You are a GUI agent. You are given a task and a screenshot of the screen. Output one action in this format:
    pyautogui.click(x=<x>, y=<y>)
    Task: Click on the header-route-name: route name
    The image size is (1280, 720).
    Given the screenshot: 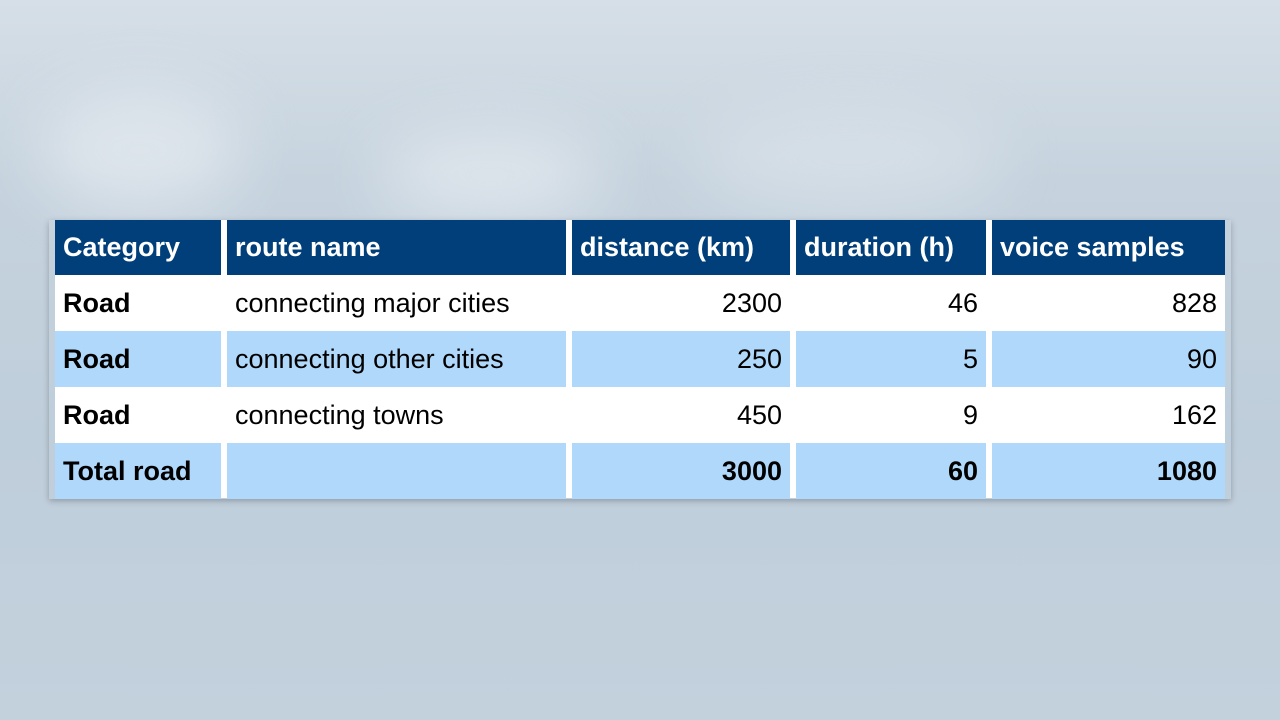 What is the action you would take?
    pyautogui.click(x=396, y=247)
    